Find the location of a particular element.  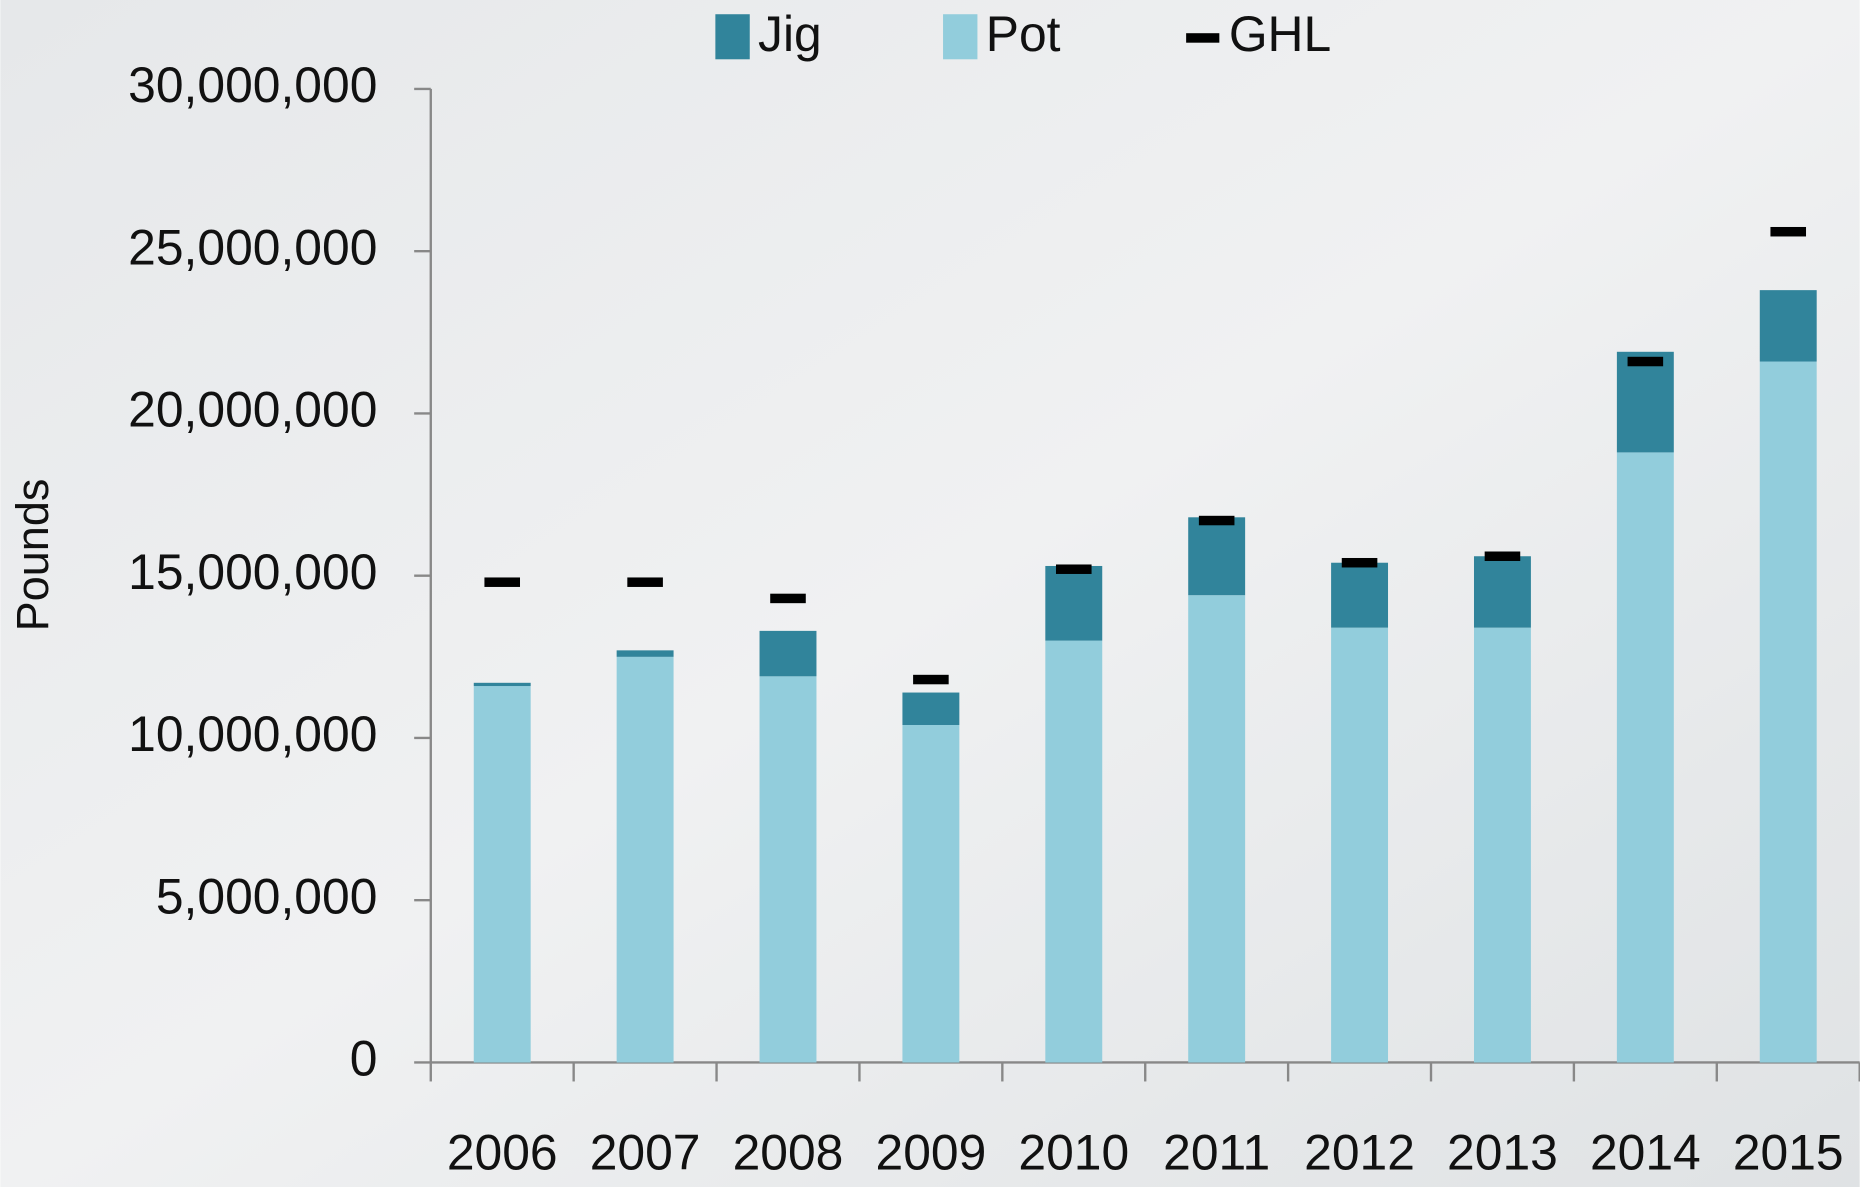

legend-label: Jig is located at coordinates (790, 34).